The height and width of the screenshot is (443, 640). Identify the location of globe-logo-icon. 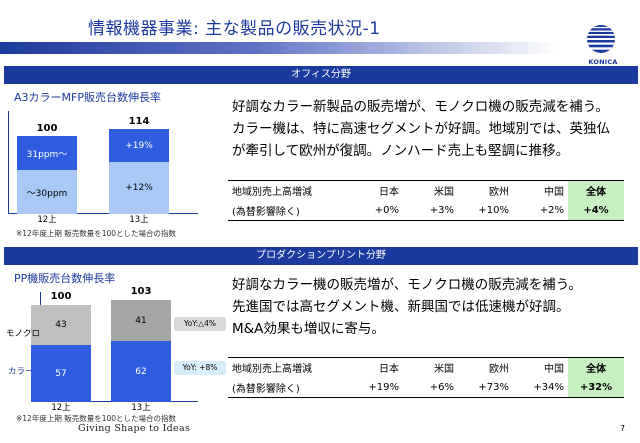
(601, 39).